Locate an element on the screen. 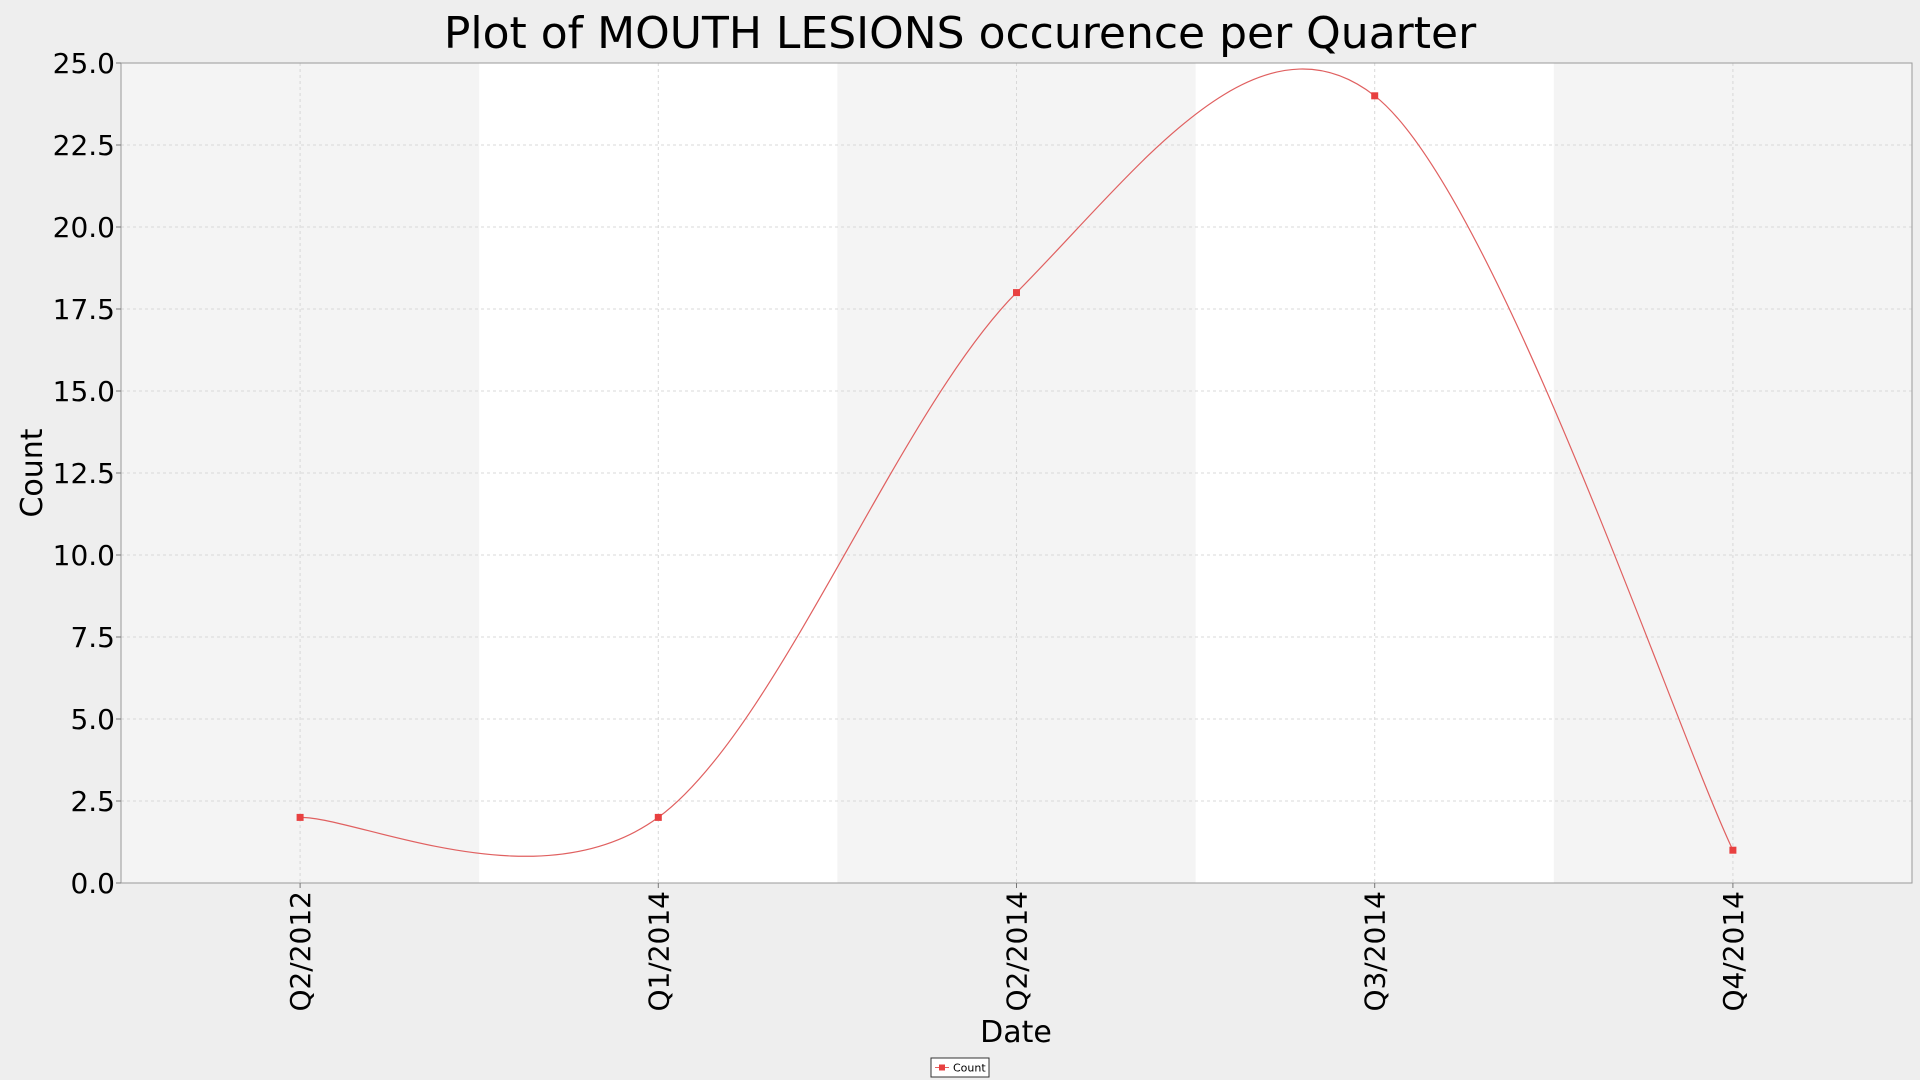 The image size is (1920, 1080). y-tick-label: 12.5 is located at coordinates (84, 473).